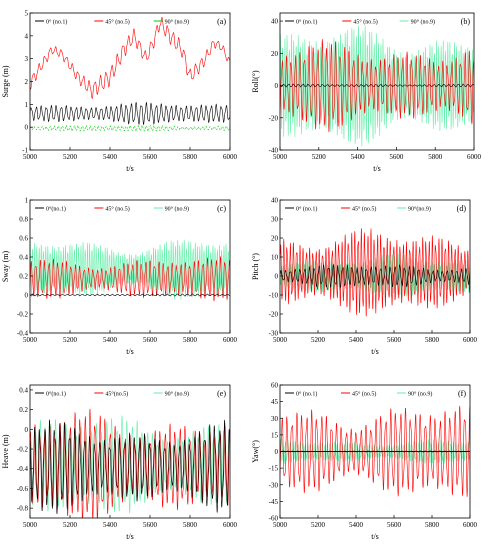  I want to click on y-tick-label: 40, so click(275, 22).